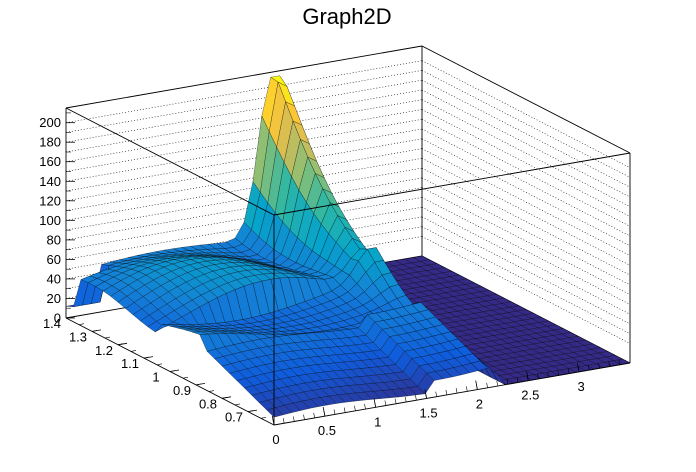 The height and width of the screenshot is (472, 696). What do you see at coordinates (327, 430) in the screenshot?
I see `x-tick-label: 0.5` at bounding box center [327, 430].